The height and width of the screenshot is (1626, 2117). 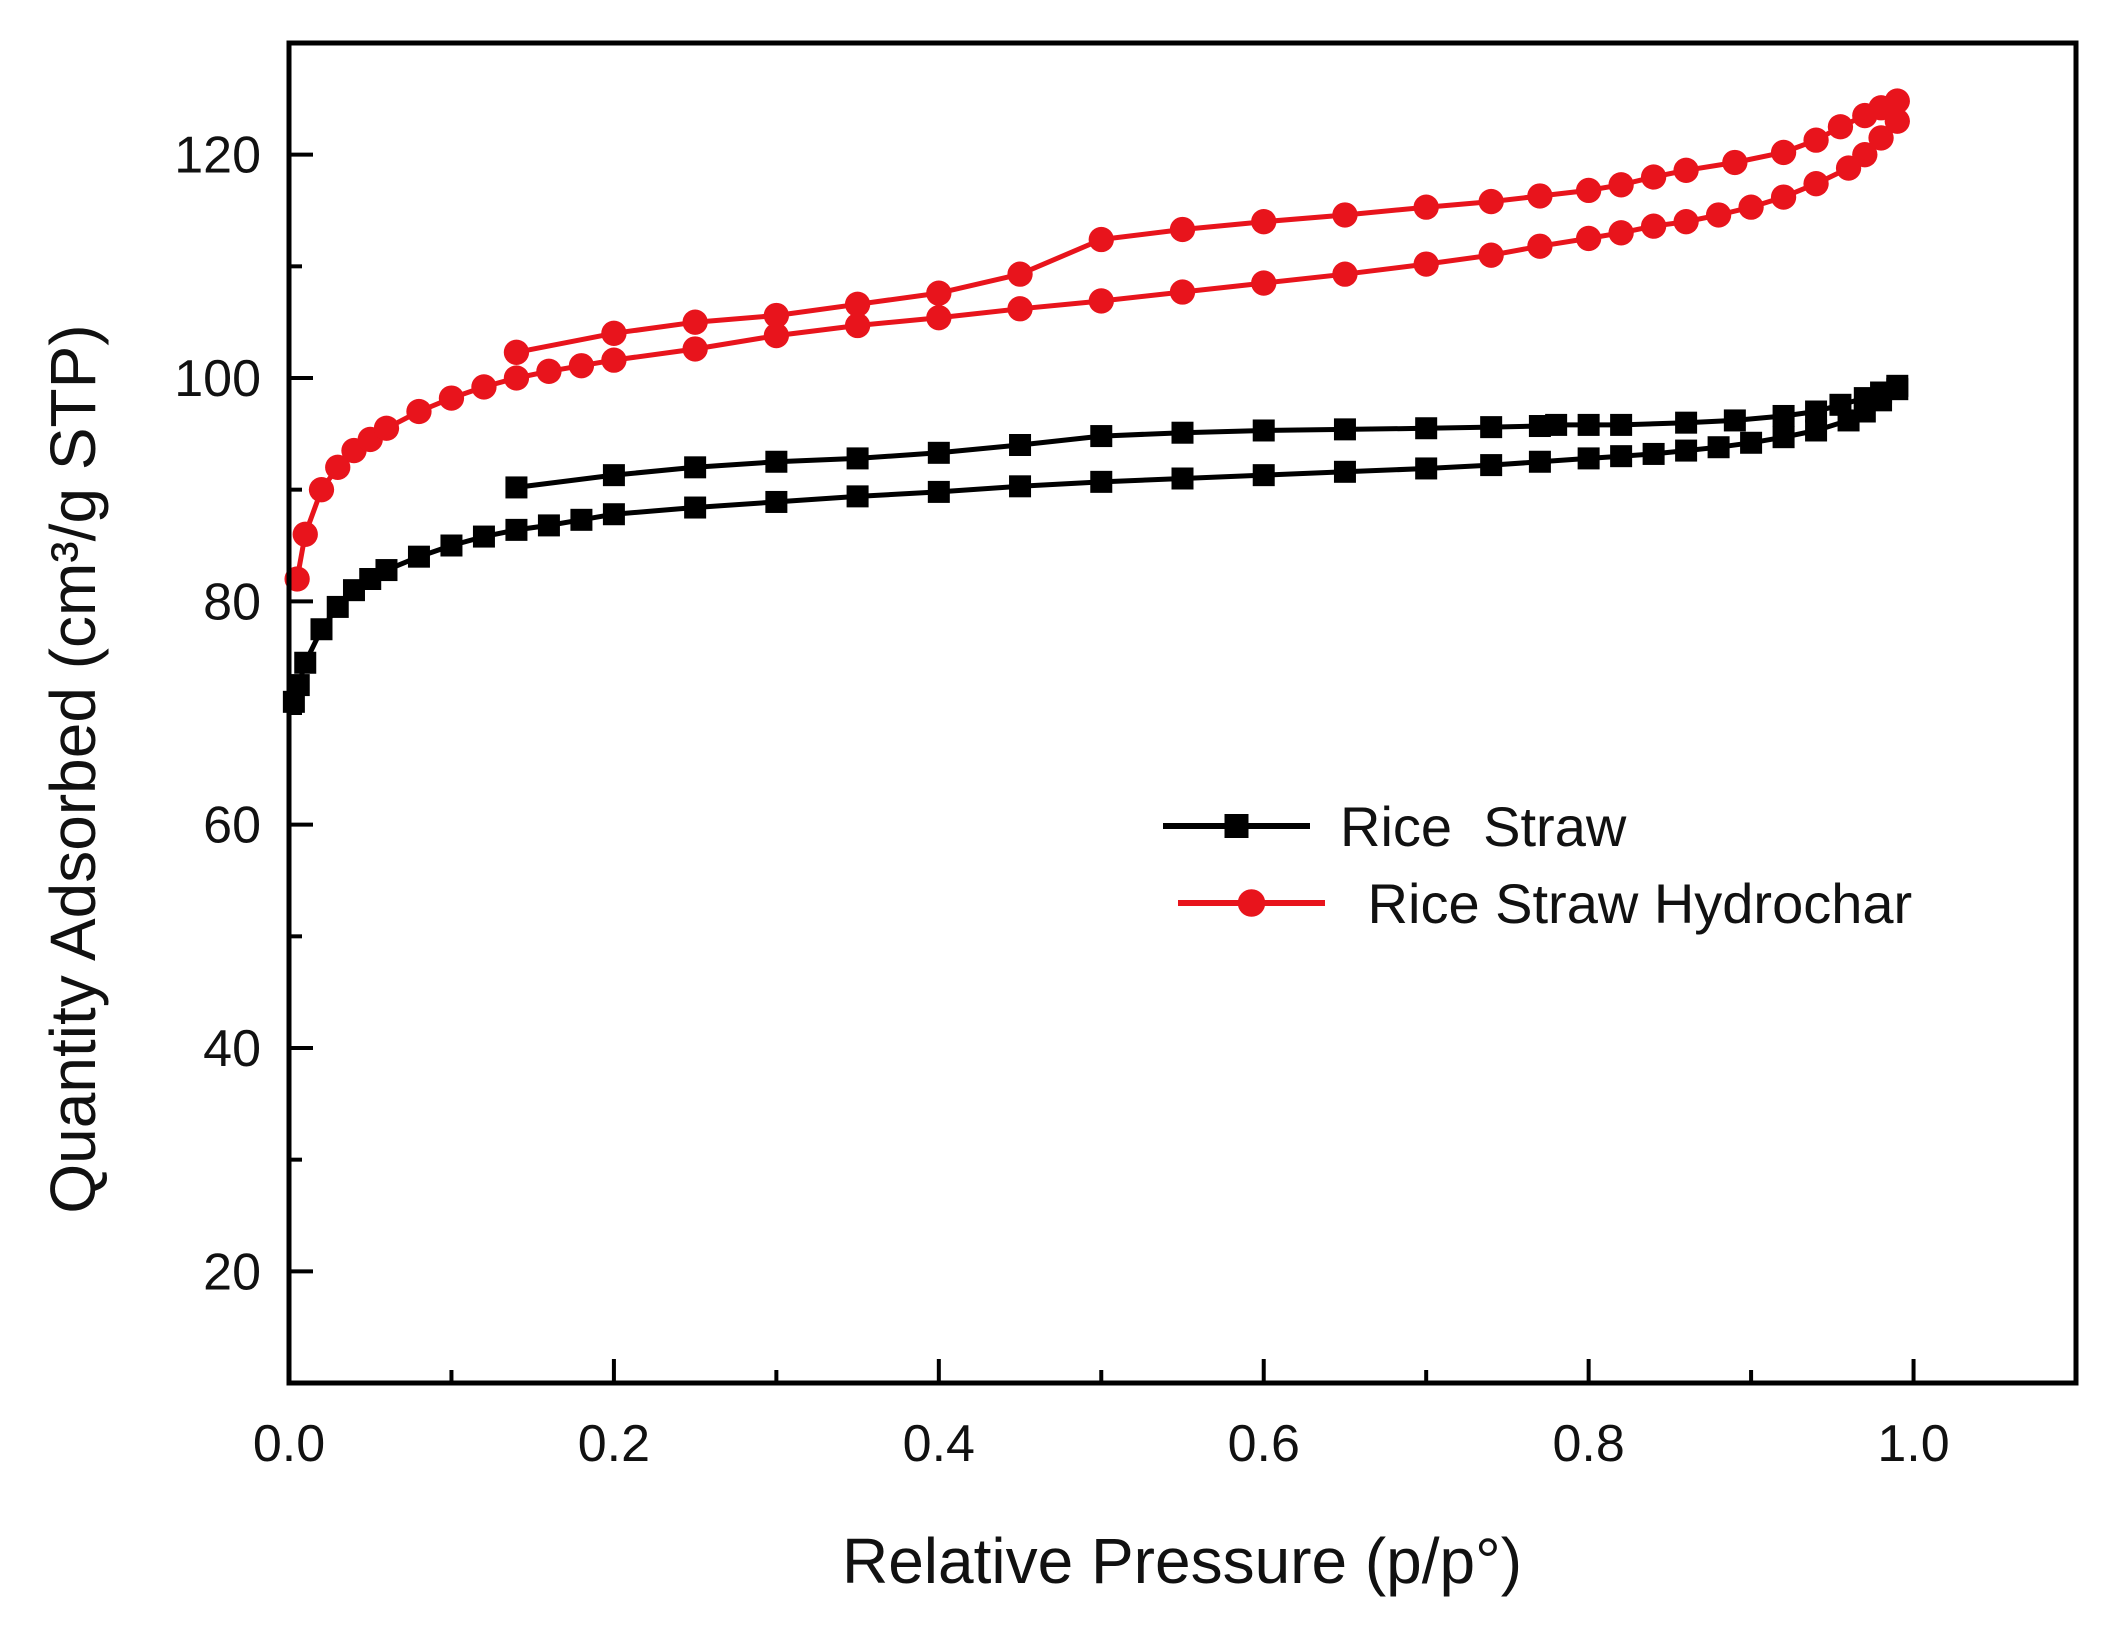 What do you see at coordinates (939, 1444) in the screenshot?
I see `x-tick-label: 0.4` at bounding box center [939, 1444].